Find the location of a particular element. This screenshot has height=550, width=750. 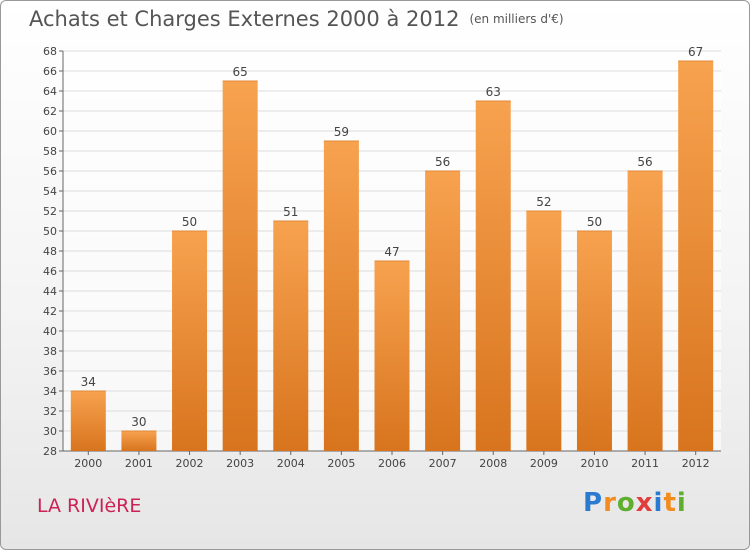

x-tick-label: 2006 is located at coordinates (392, 463).